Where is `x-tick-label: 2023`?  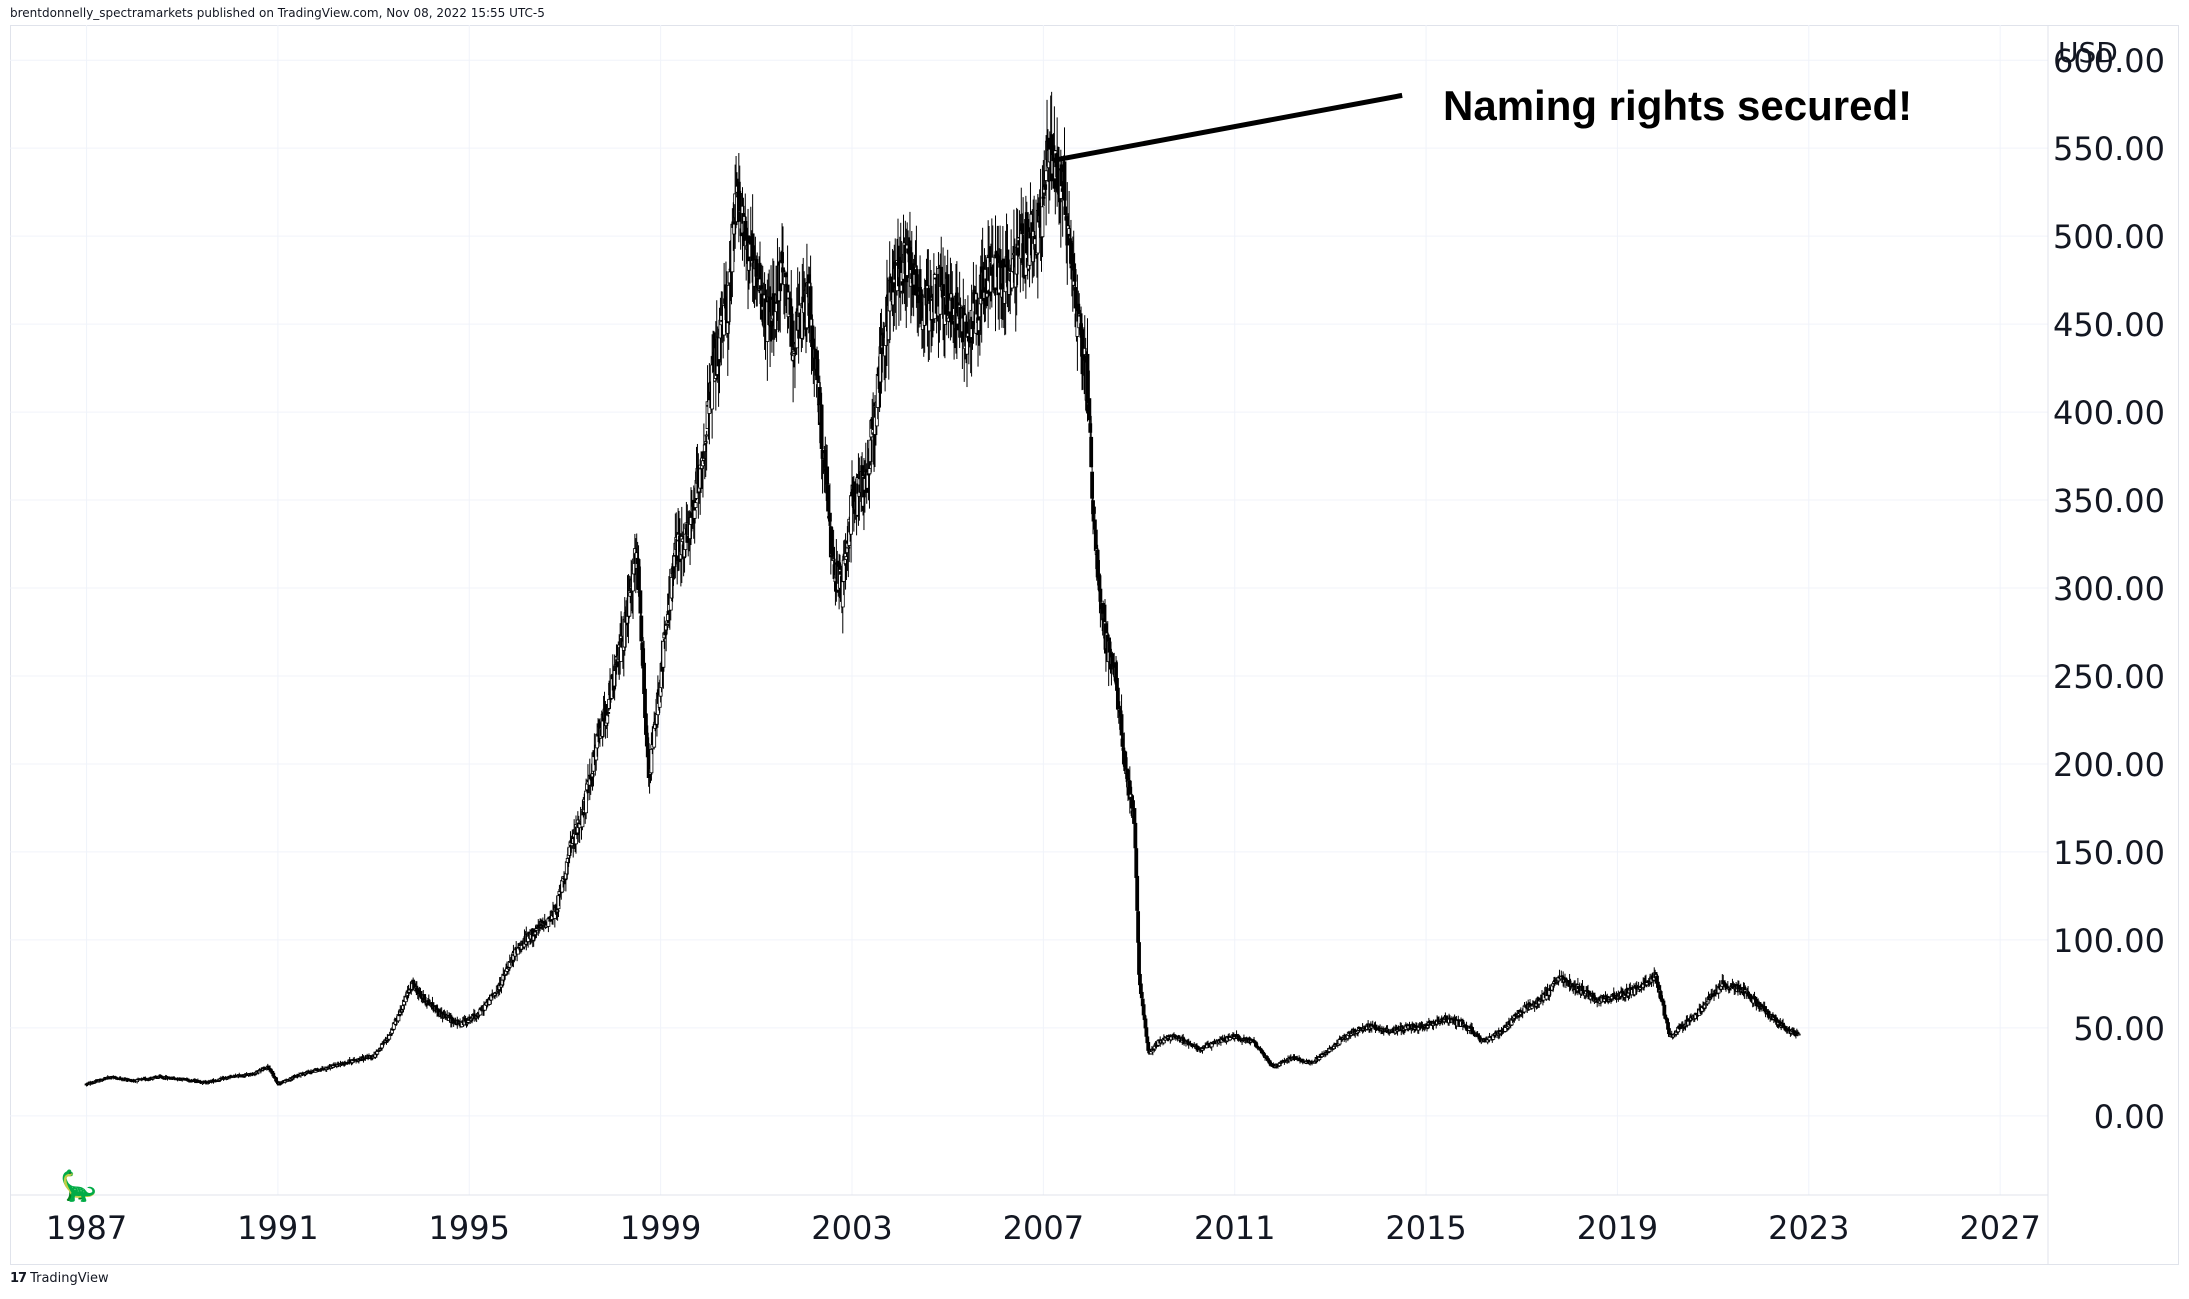
x-tick-label: 2023 is located at coordinates (1808, 1228).